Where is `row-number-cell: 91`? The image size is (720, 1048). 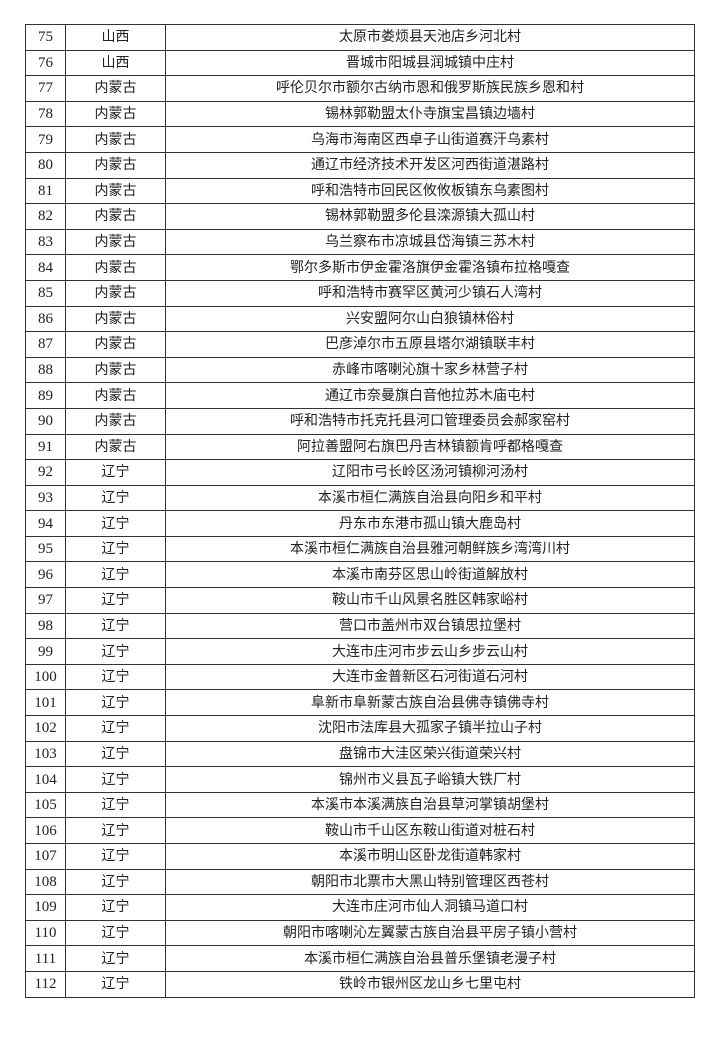 row-number-cell: 91 is located at coordinates (45, 447).